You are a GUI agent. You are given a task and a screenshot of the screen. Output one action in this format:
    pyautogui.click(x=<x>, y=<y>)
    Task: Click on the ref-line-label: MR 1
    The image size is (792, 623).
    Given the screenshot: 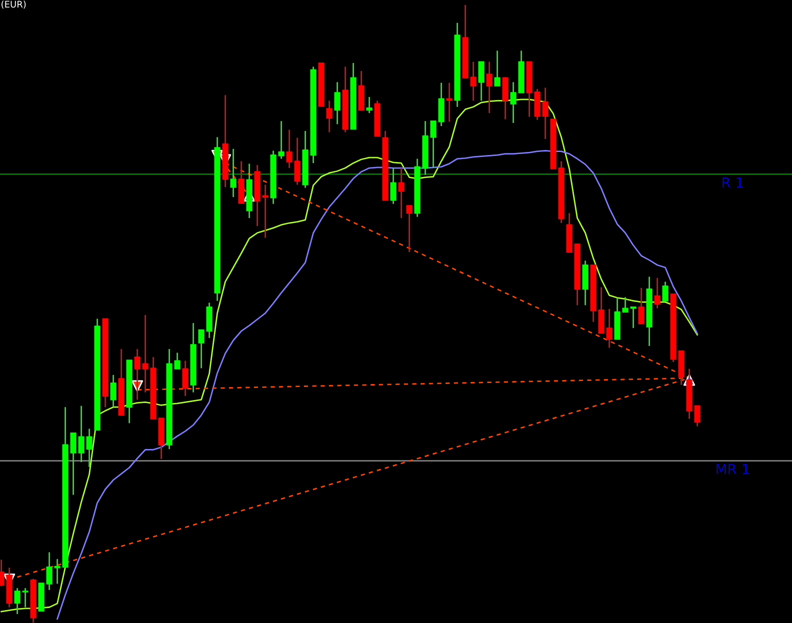 What is the action you would take?
    pyautogui.click(x=732, y=469)
    